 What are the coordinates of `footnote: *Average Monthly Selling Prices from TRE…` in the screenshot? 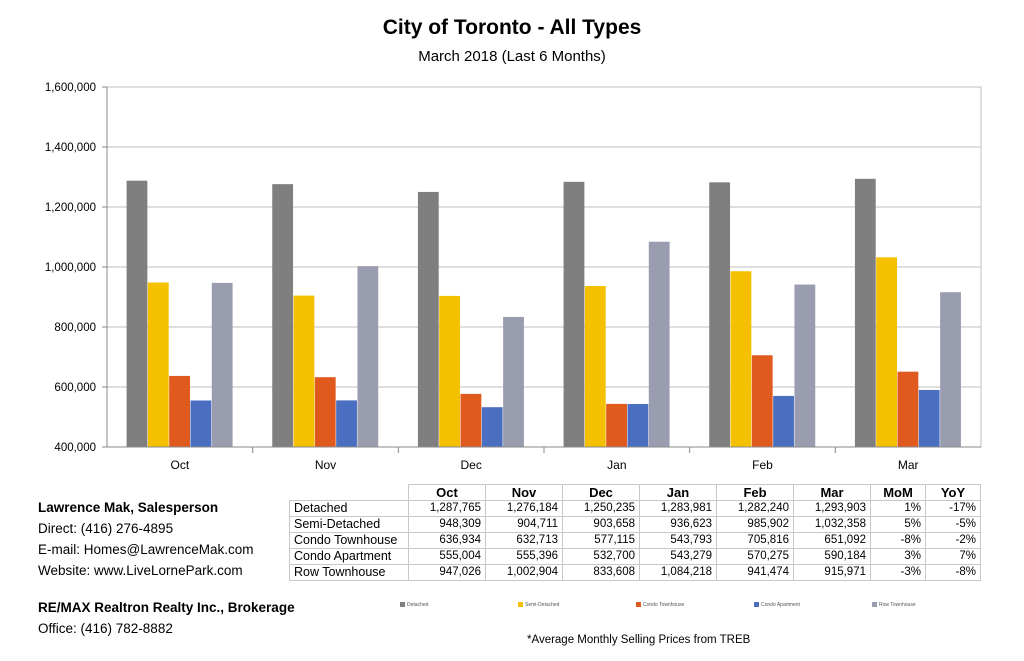 It's located at (639, 640).